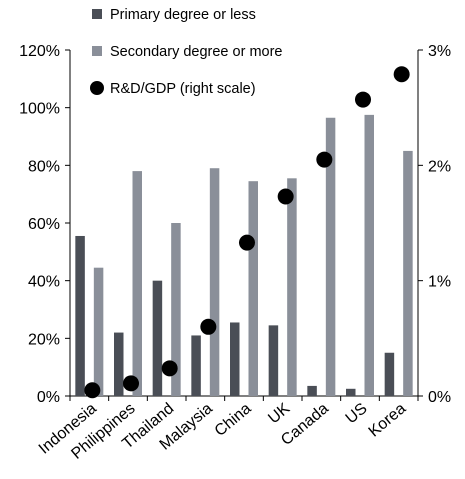  I want to click on rd-gdp-point-malaysia, so click(208, 326).